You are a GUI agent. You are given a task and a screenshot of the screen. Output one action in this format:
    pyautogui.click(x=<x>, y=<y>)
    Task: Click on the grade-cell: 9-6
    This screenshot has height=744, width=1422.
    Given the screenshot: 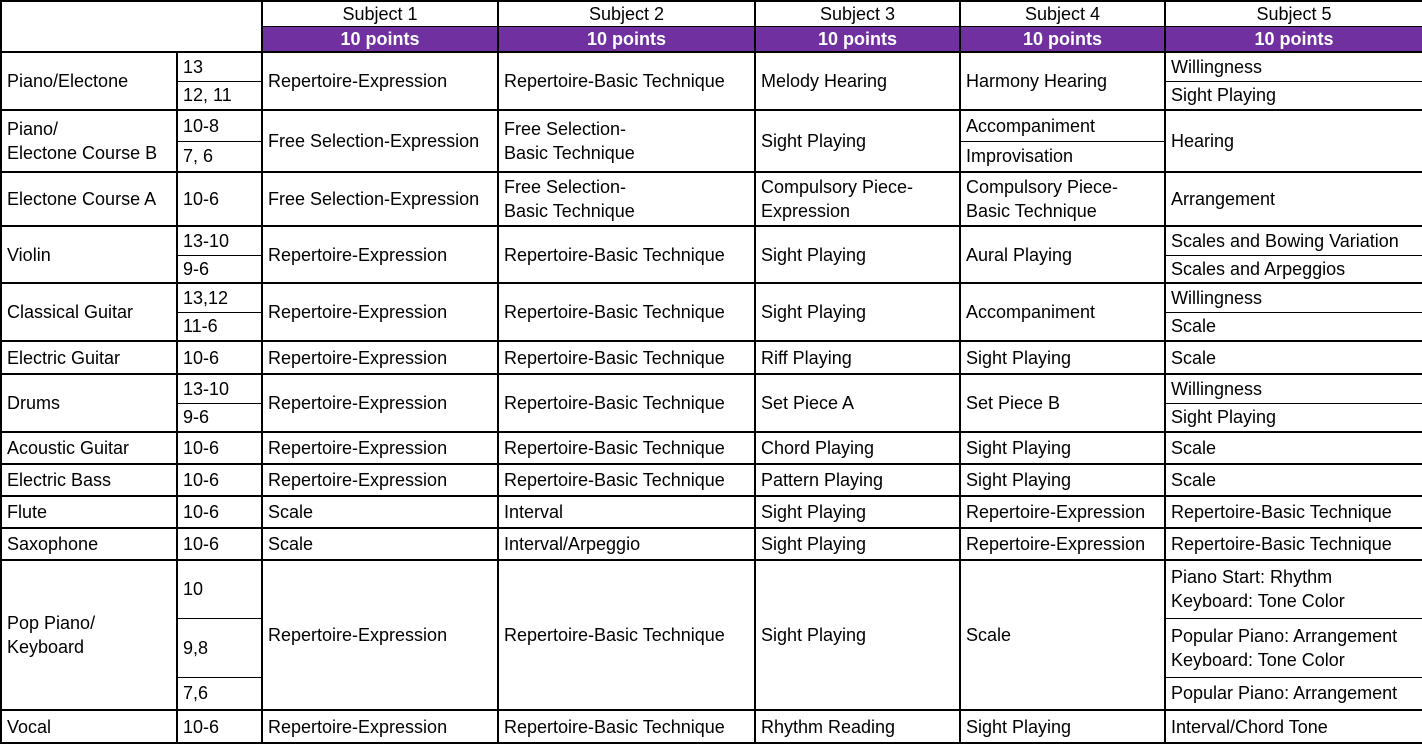 What is the action you would take?
    pyautogui.click(x=219, y=269)
    